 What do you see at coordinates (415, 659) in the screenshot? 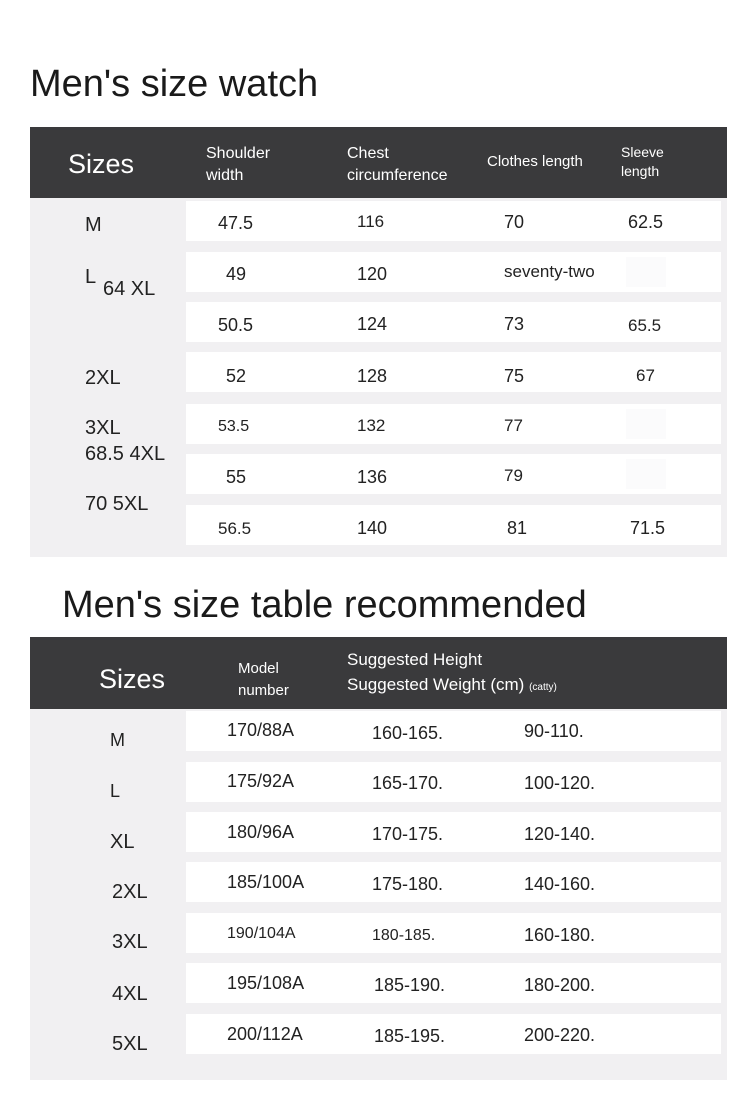
I see `header-suggested-height: Suggested Height` at bounding box center [415, 659].